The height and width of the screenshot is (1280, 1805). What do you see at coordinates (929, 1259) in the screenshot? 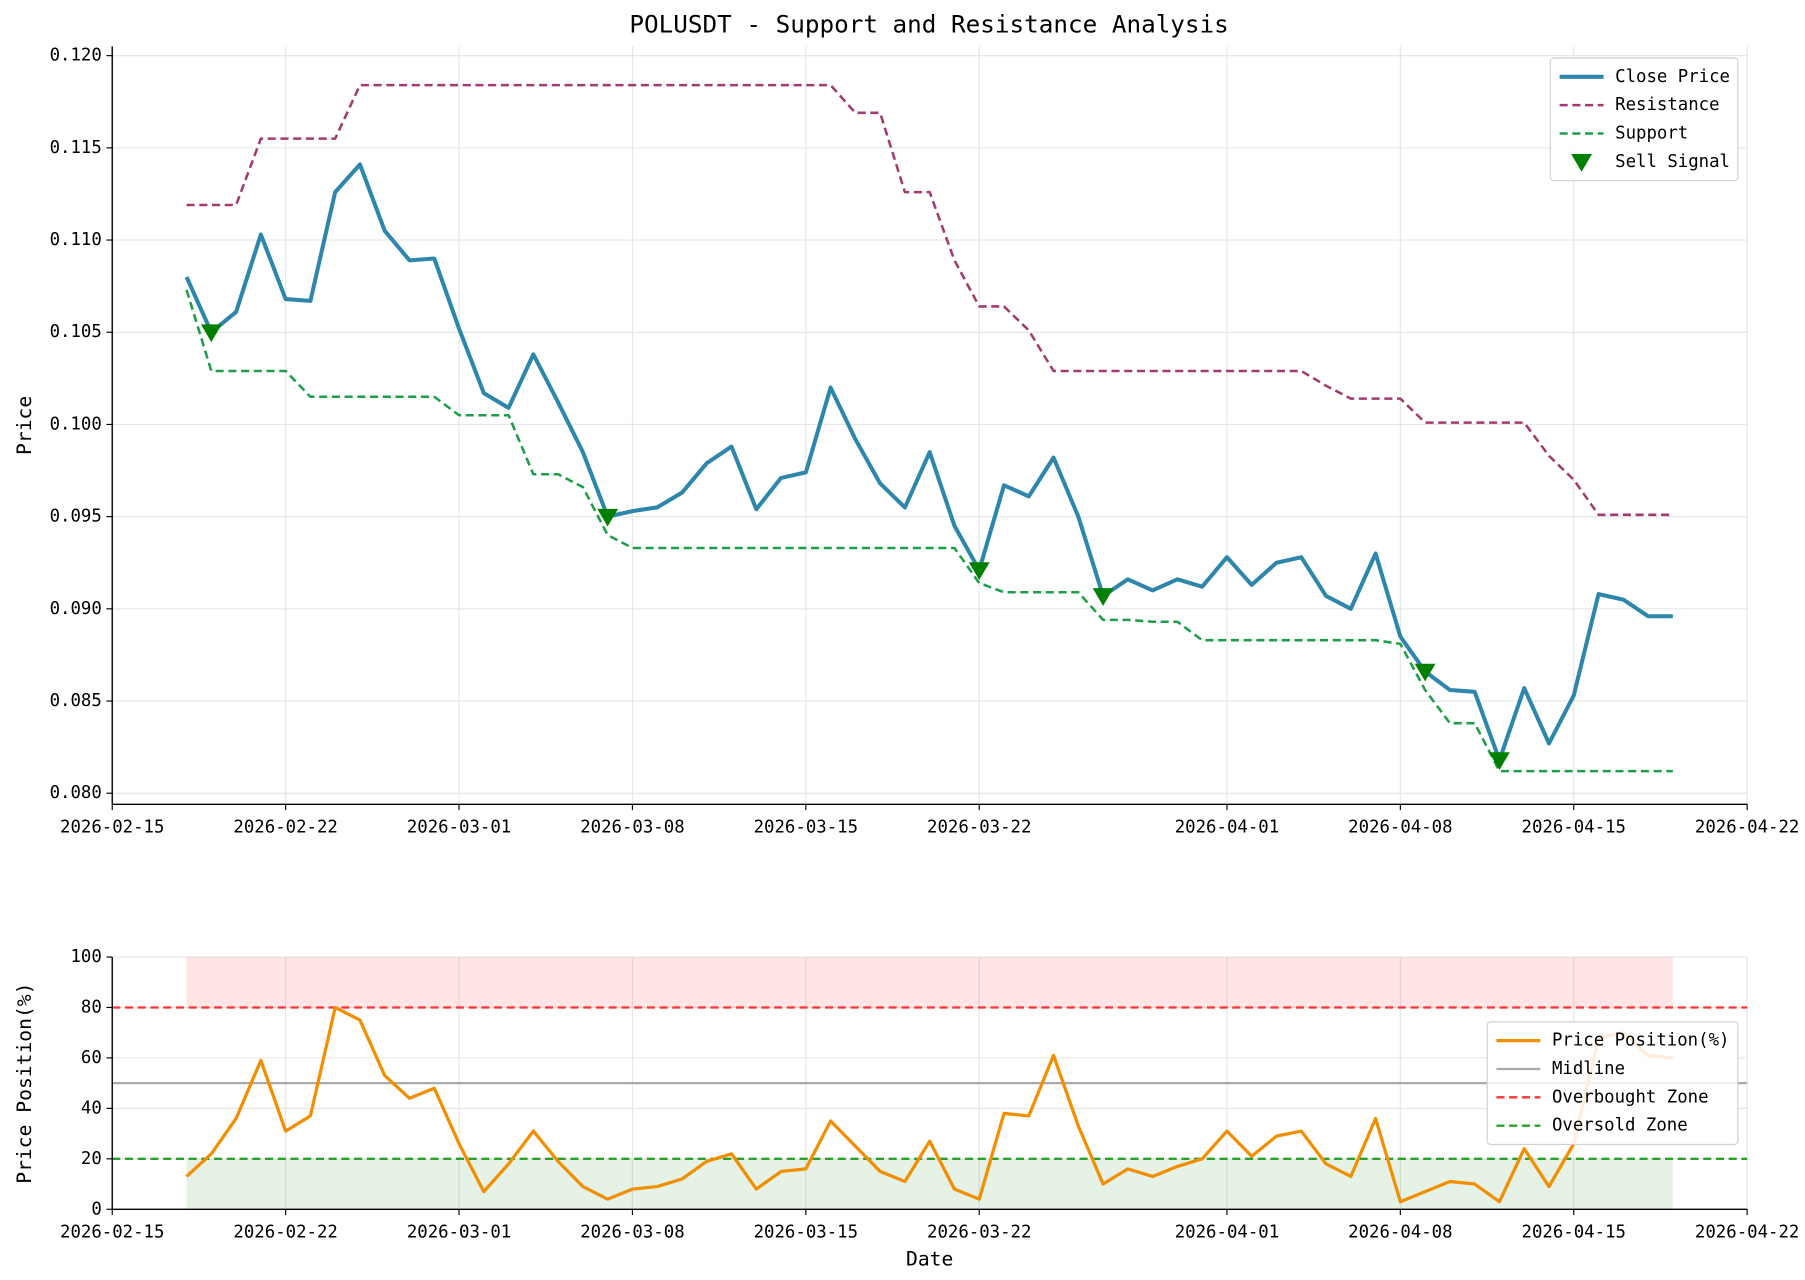
I see `x-axis-label: Date` at bounding box center [929, 1259].